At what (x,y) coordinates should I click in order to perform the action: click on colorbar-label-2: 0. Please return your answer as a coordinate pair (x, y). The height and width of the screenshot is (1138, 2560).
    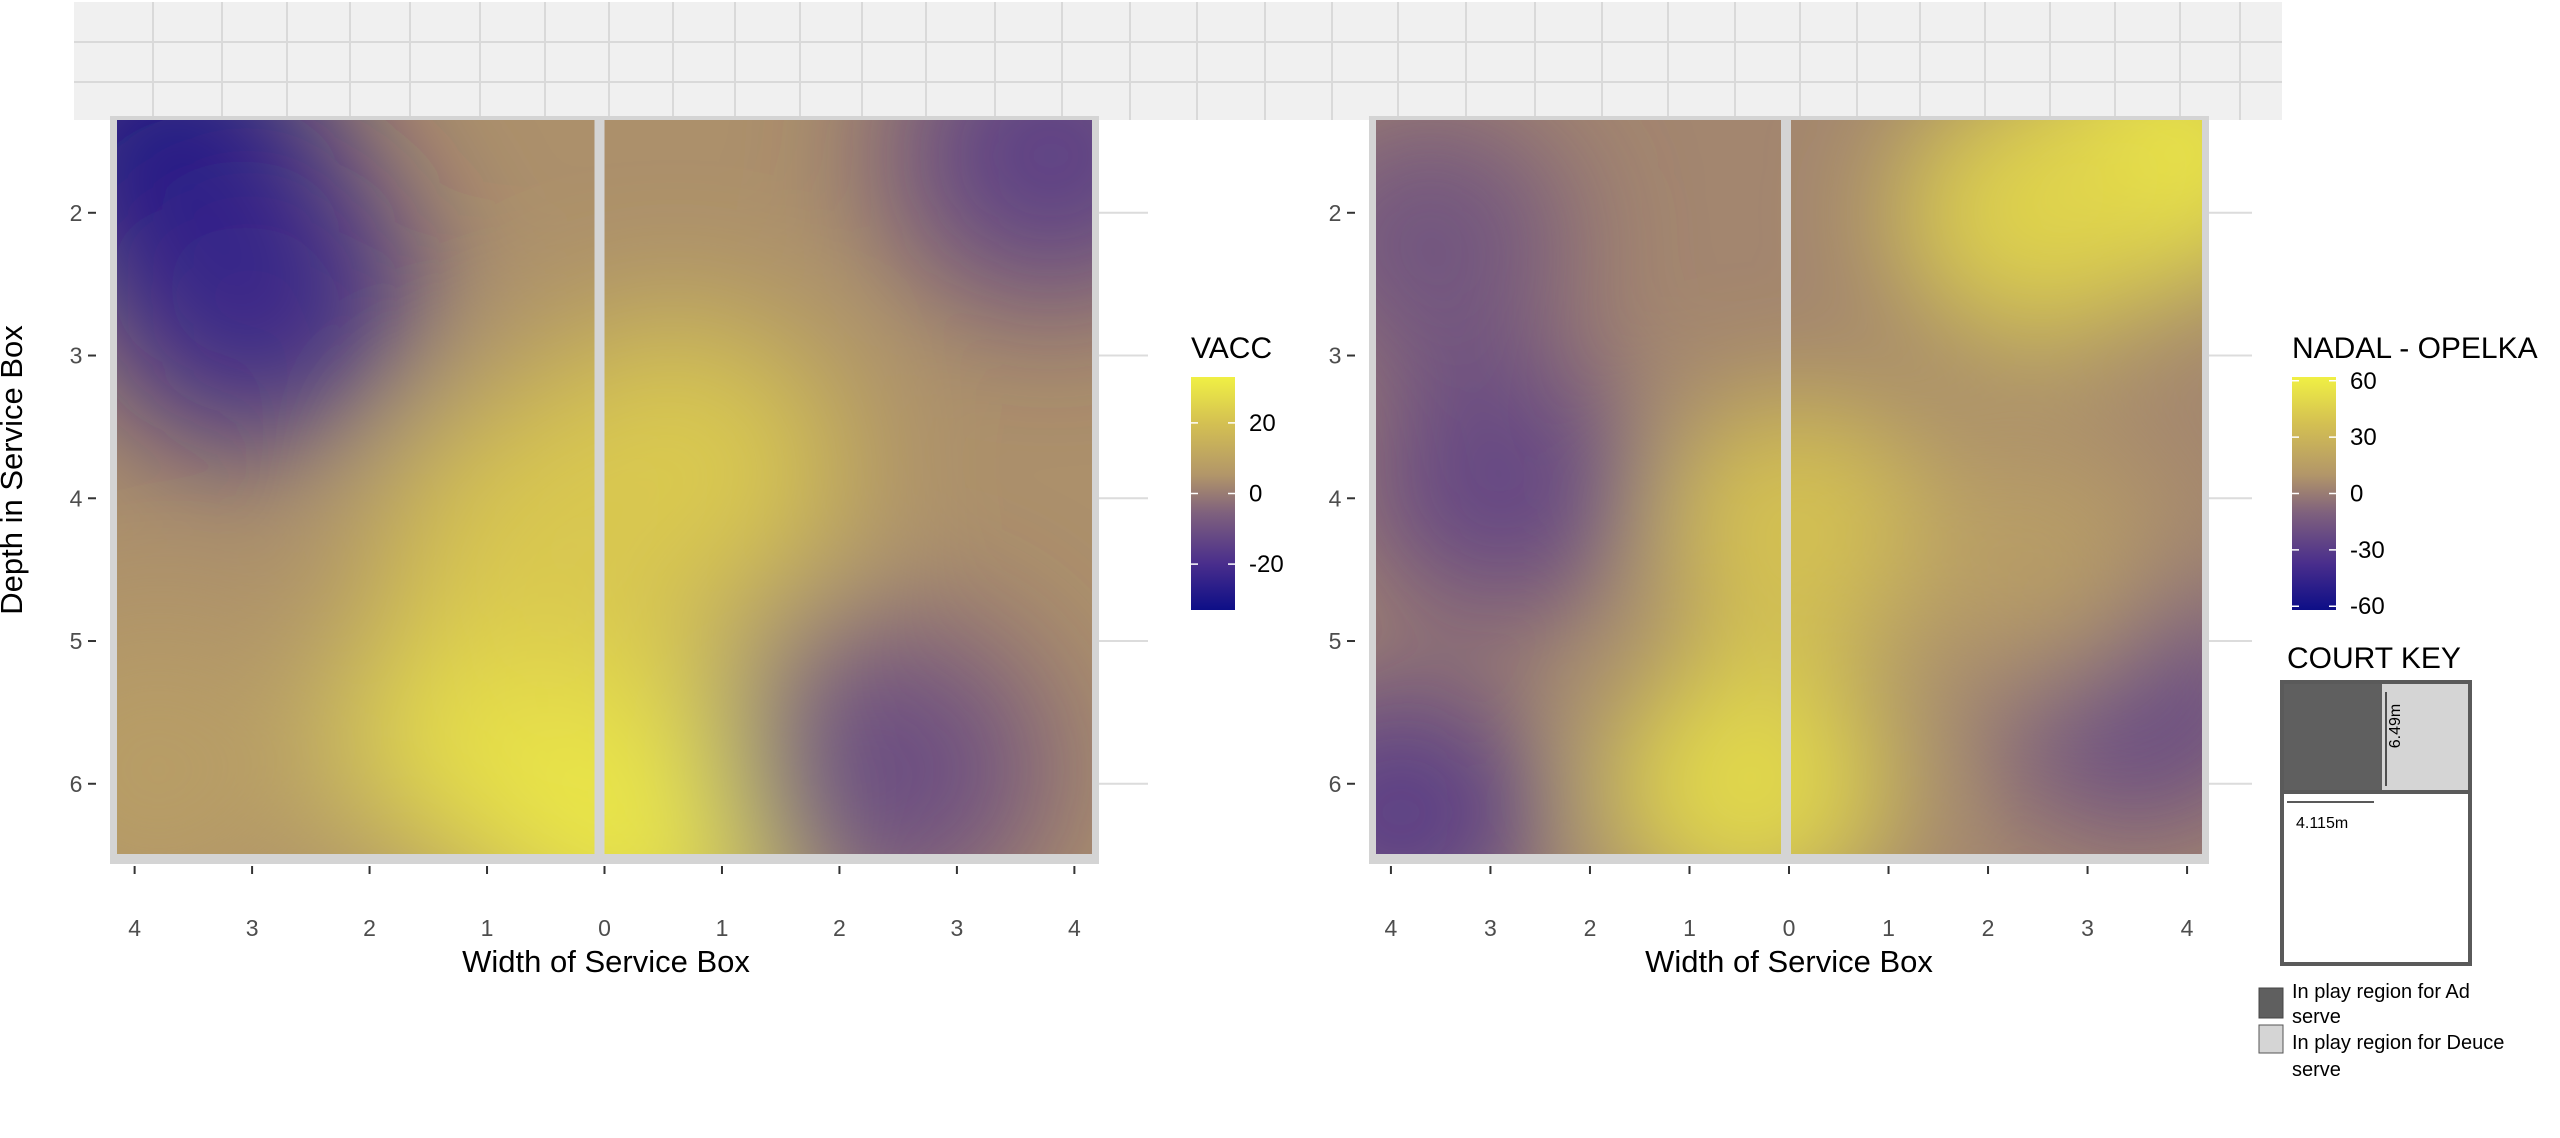
    Looking at the image, I should click on (2356, 494).